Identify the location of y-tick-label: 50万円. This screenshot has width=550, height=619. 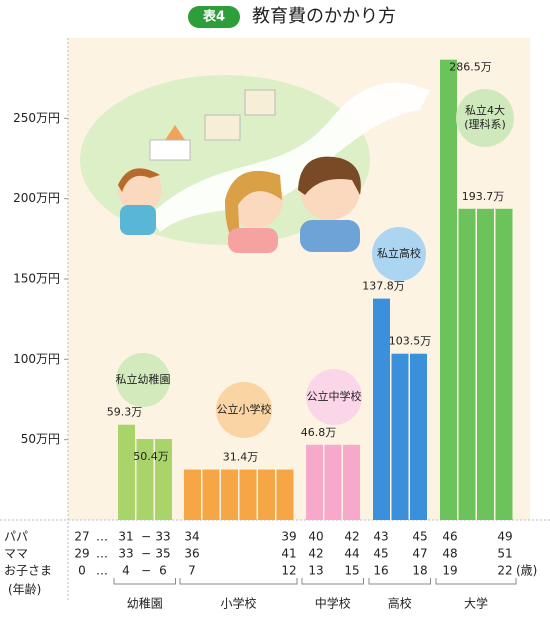
(40, 439).